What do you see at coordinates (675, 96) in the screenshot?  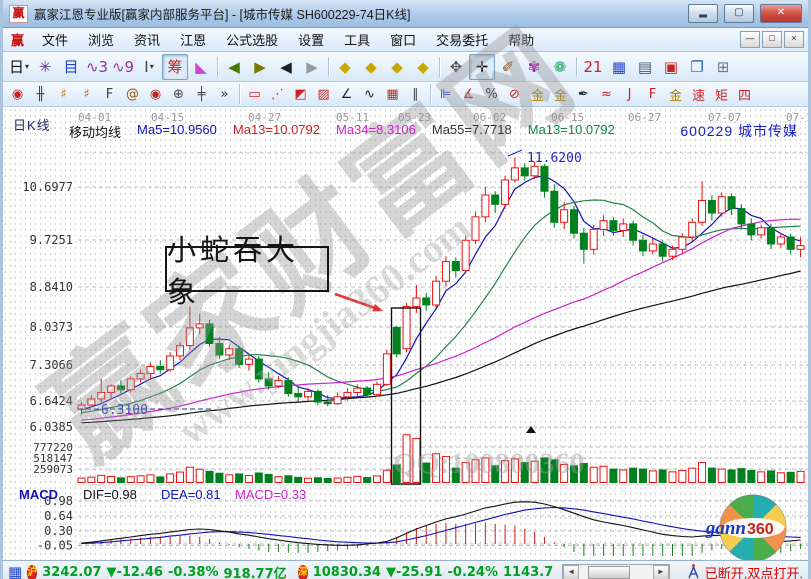 I see `gold-fan-icon: 金` at bounding box center [675, 96].